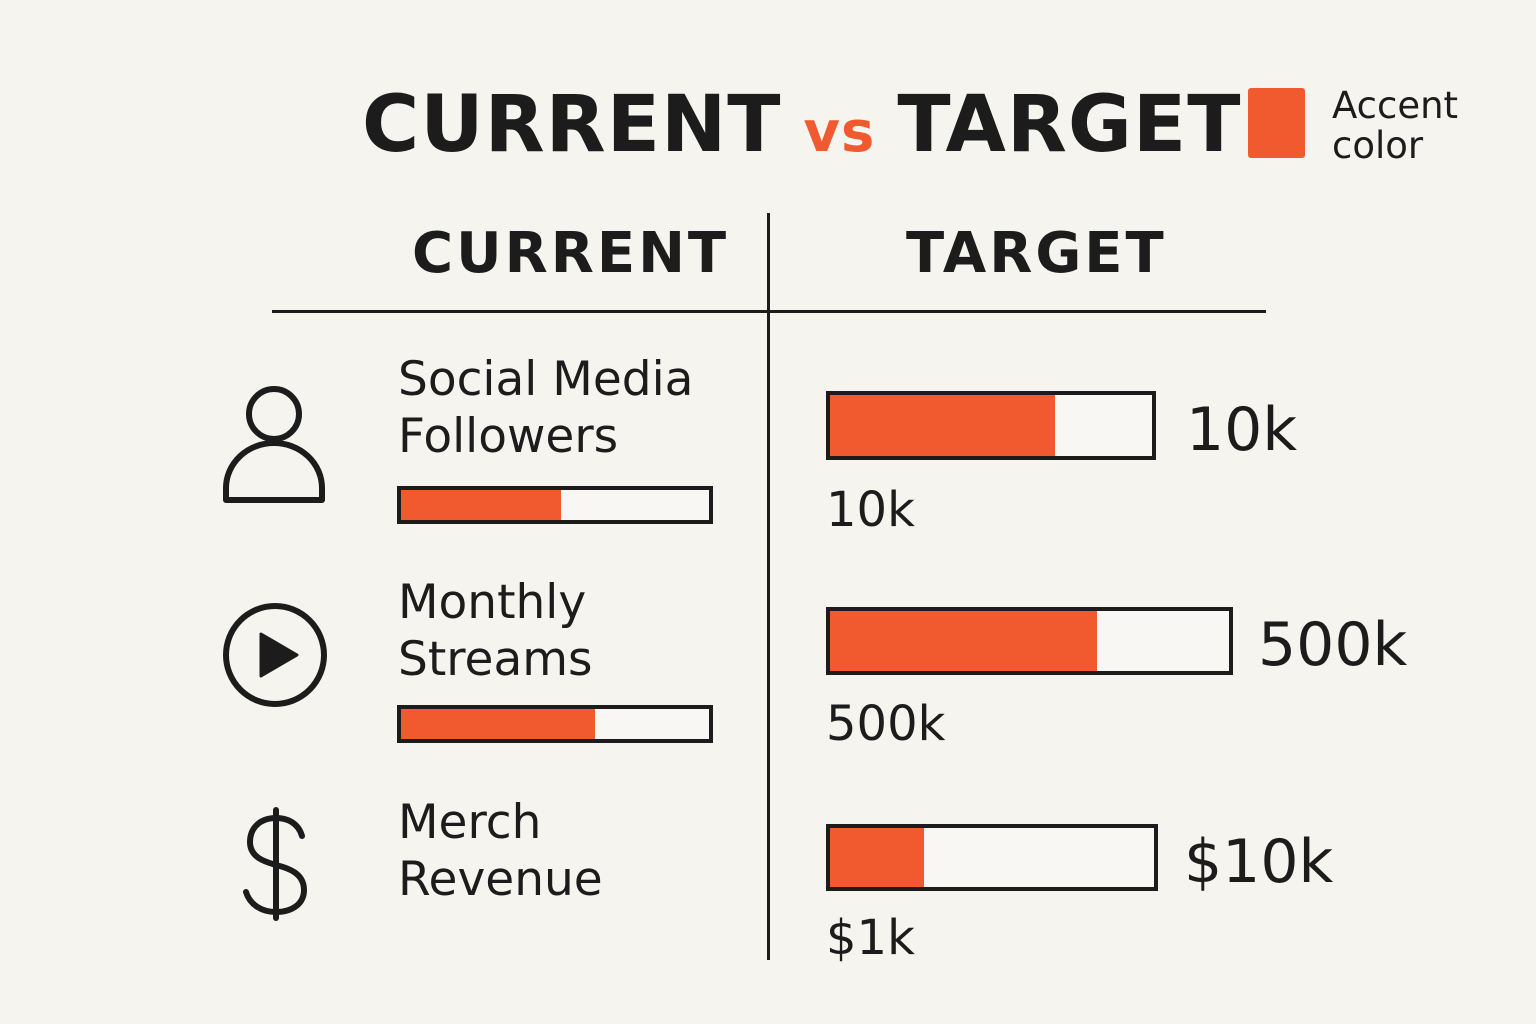 This screenshot has width=1536, height=1024. I want to click on column-header-target: TARGET, so click(1036, 253).